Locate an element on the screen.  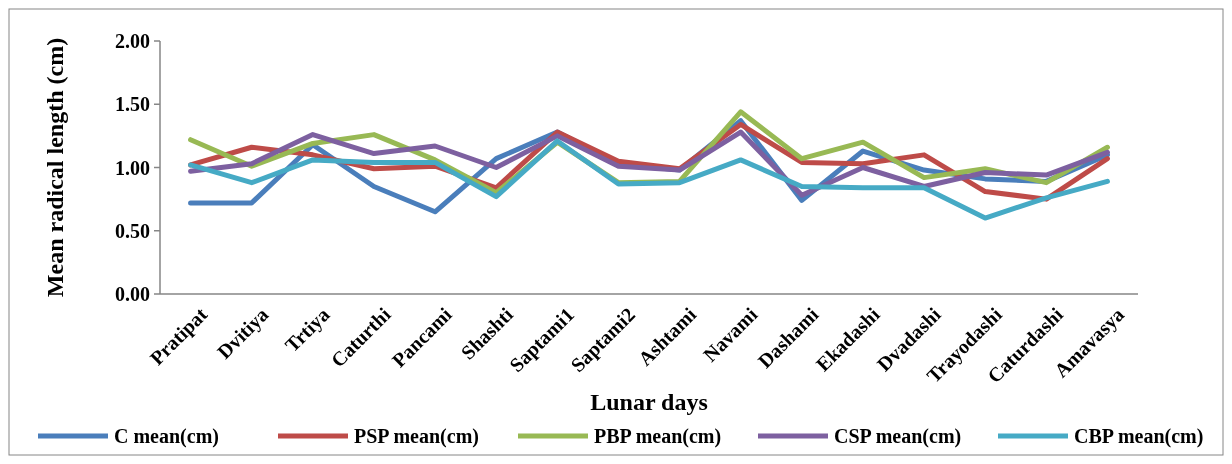
legend-label: PSP mean(cm) is located at coordinates (416, 436).